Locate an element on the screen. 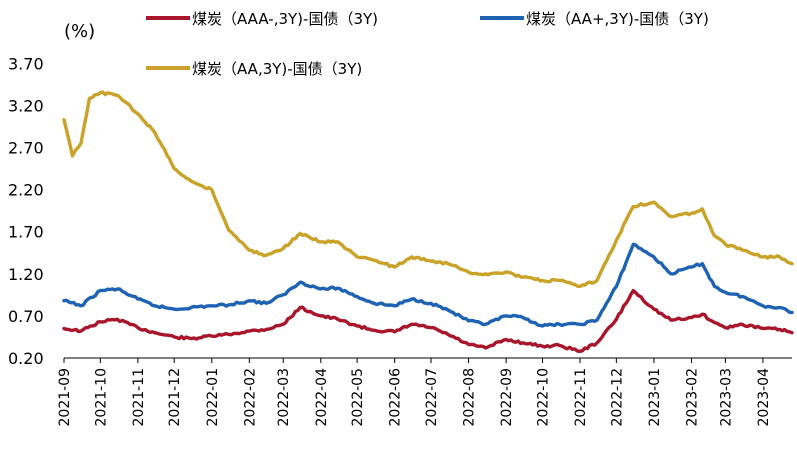  x-tick-label: 2023-01 is located at coordinates (655, 397).